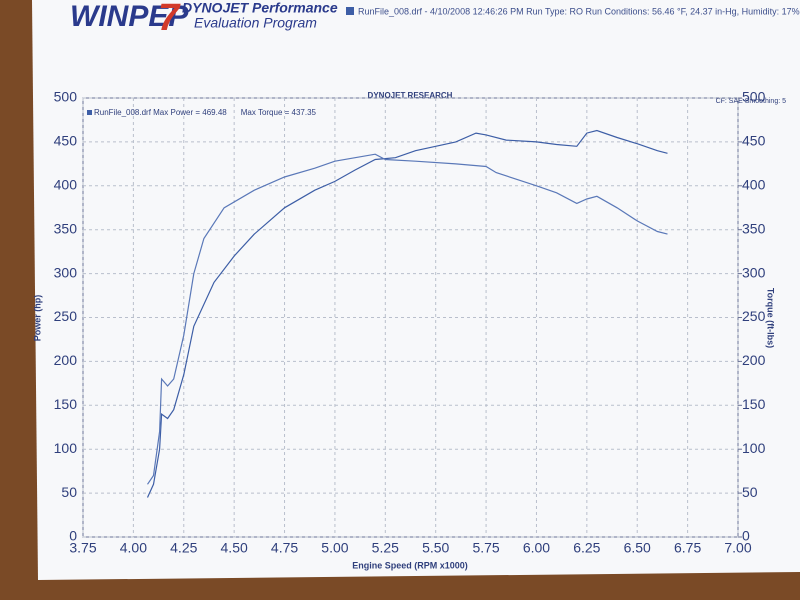  What do you see at coordinates (350, 11) in the screenshot?
I see `run-icon` at bounding box center [350, 11].